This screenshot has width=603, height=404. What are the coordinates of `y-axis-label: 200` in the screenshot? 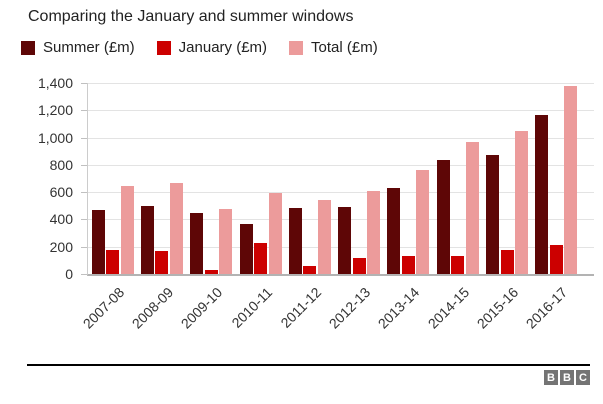 It's located at (61, 246).